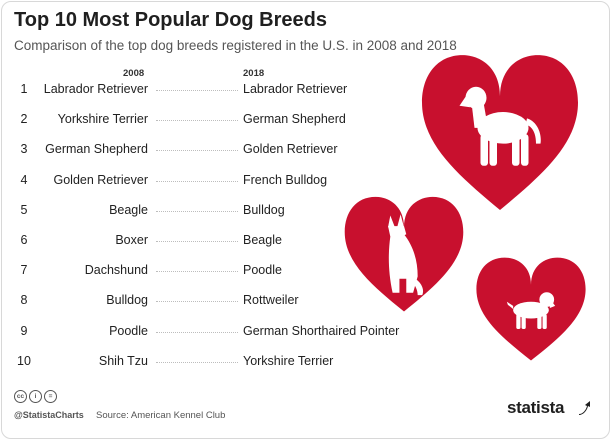 The image size is (613, 442). What do you see at coordinates (96, 149) in the screenshot?
I see `breed-2008: German Shepherd` at bounding box center [96, 149].